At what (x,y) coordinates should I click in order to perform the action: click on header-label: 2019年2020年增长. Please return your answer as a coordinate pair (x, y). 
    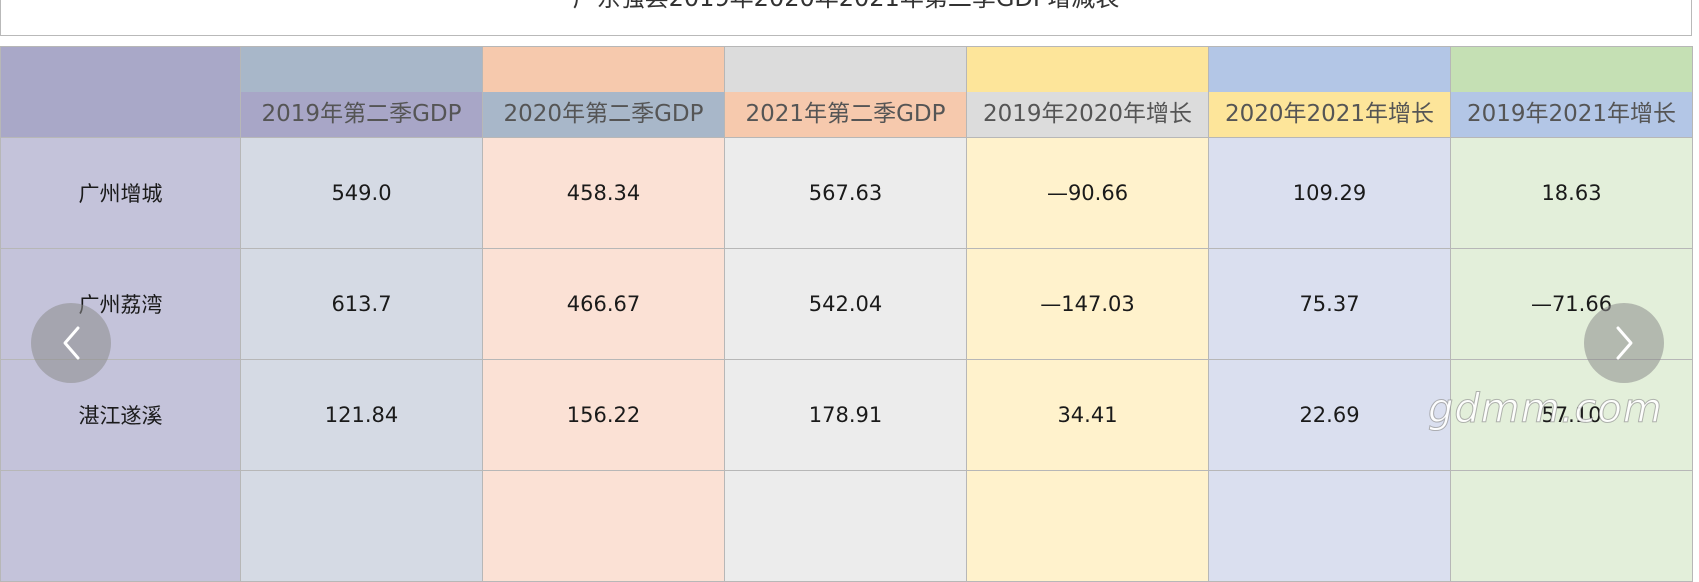
    Looking at the image, I should click on (1087, 114).